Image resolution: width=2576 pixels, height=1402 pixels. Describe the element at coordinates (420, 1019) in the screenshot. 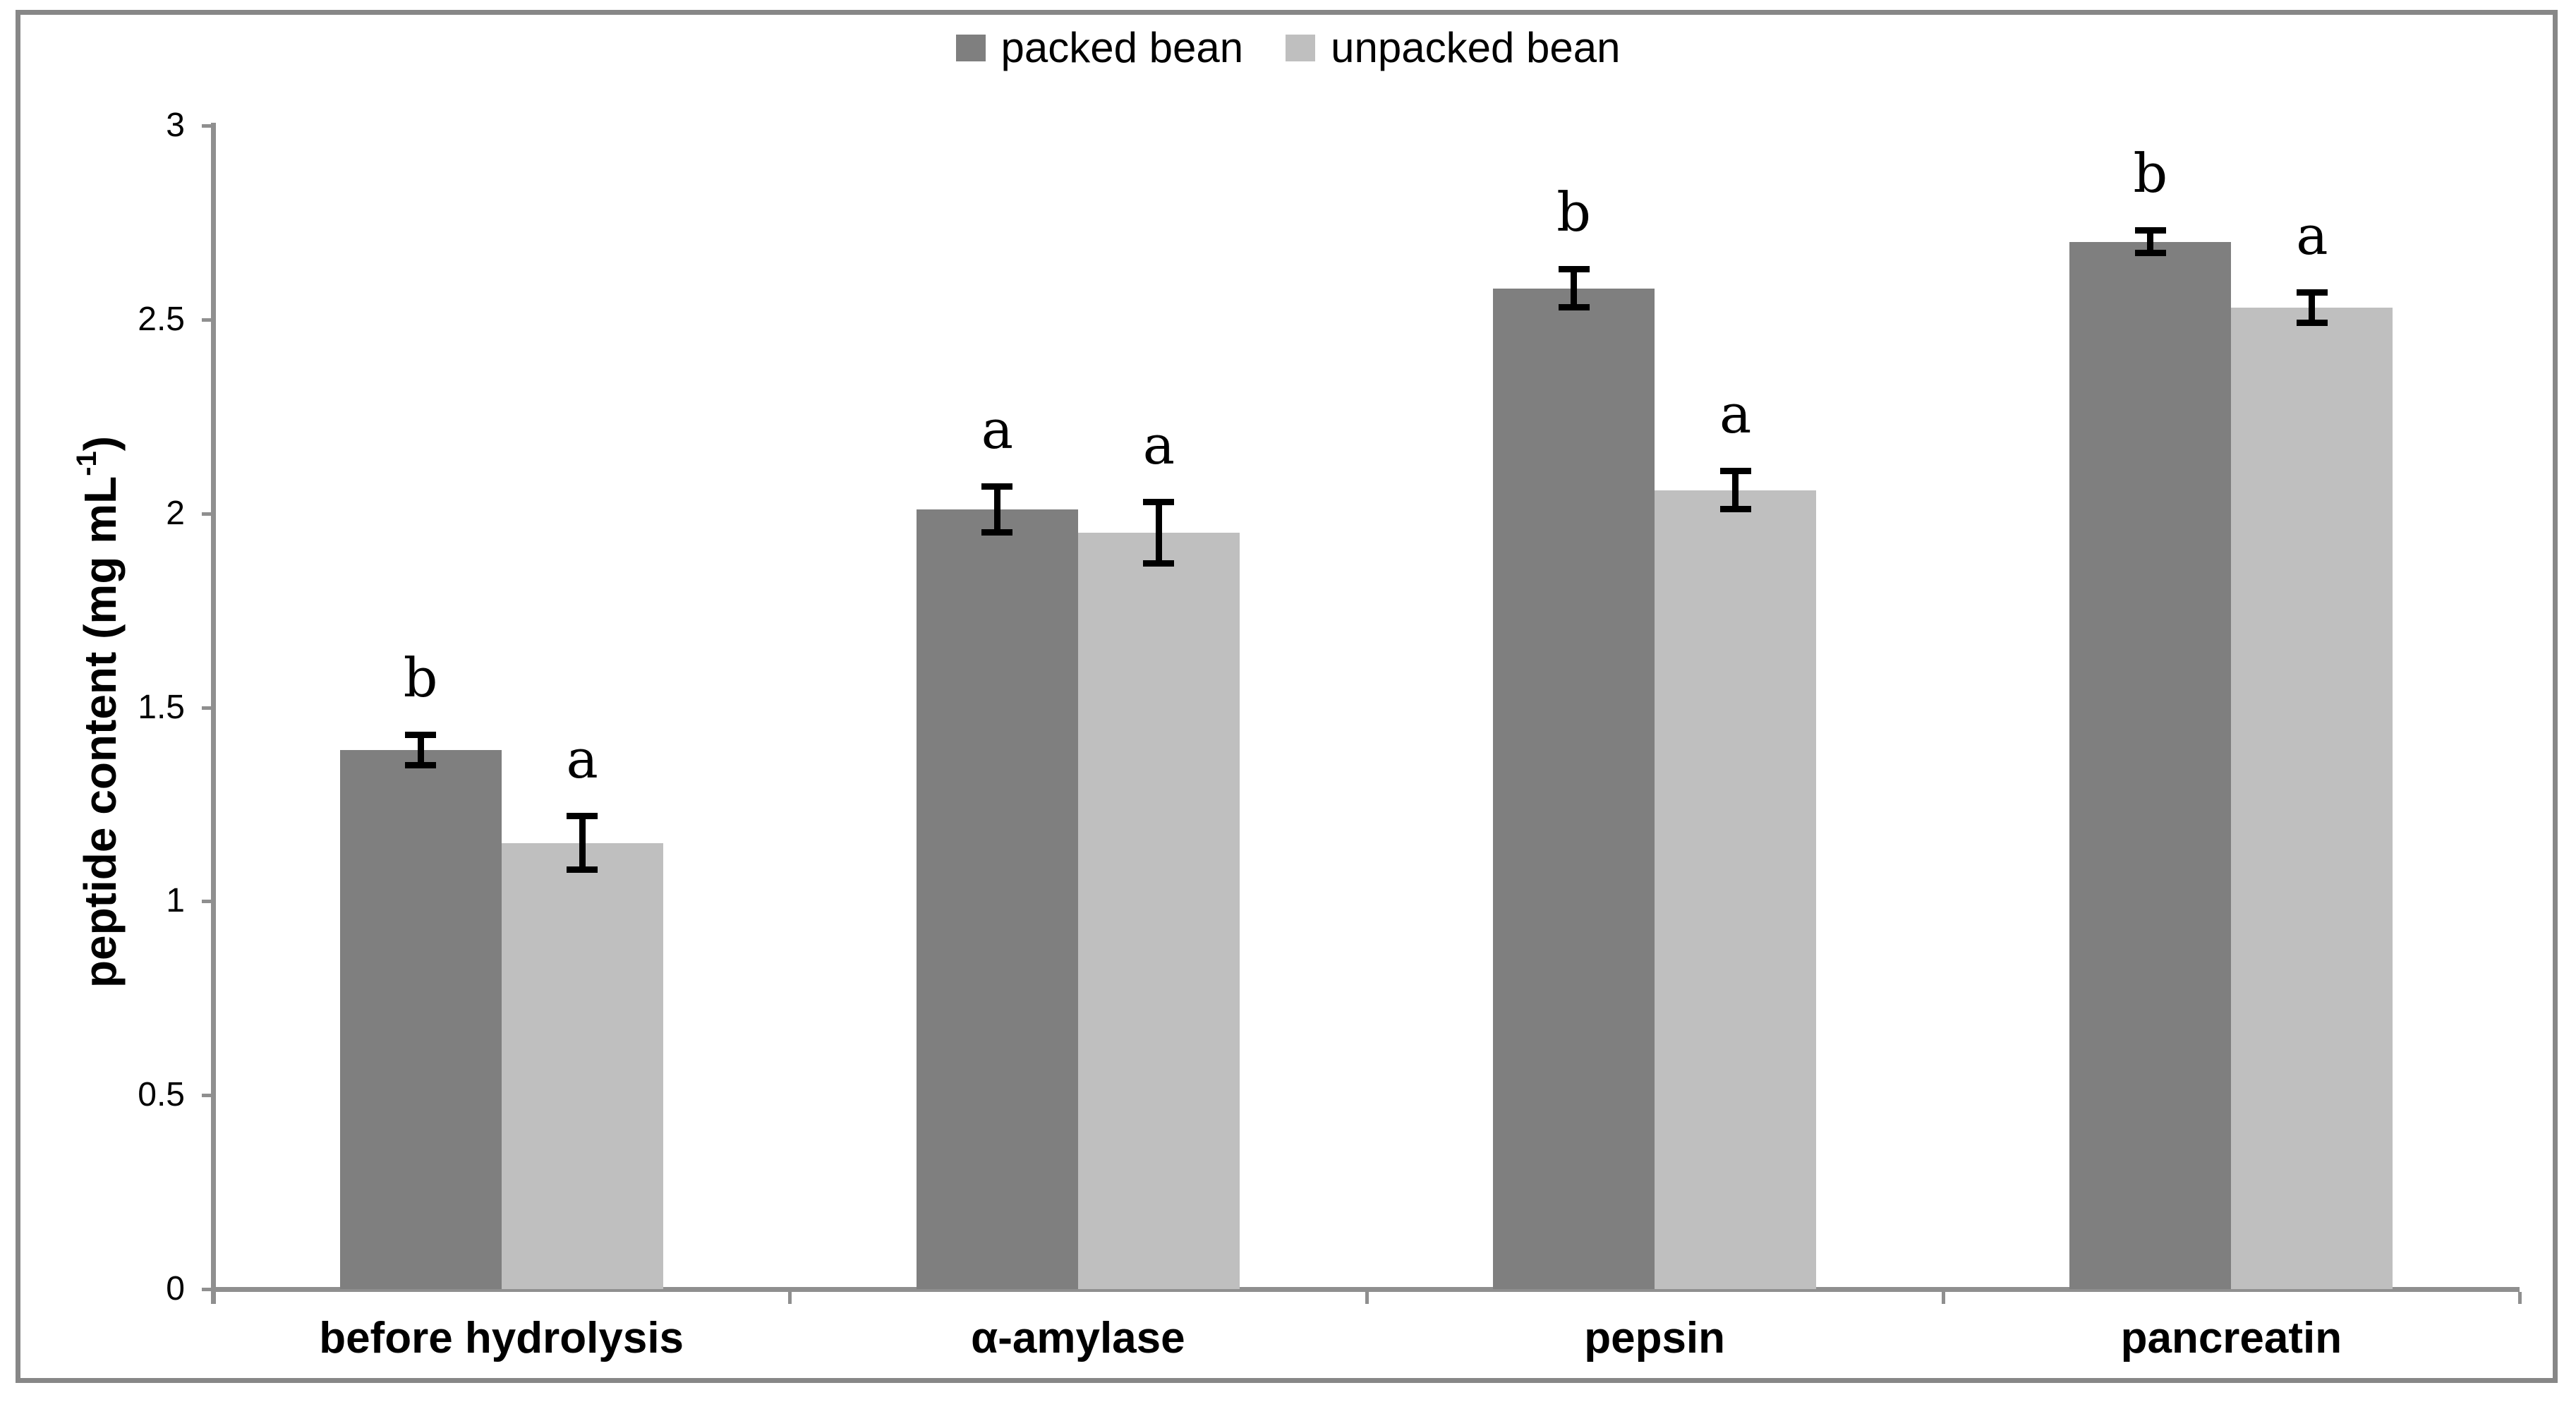

I see `bar-packed-bean-before-hydrolysis` at that location.